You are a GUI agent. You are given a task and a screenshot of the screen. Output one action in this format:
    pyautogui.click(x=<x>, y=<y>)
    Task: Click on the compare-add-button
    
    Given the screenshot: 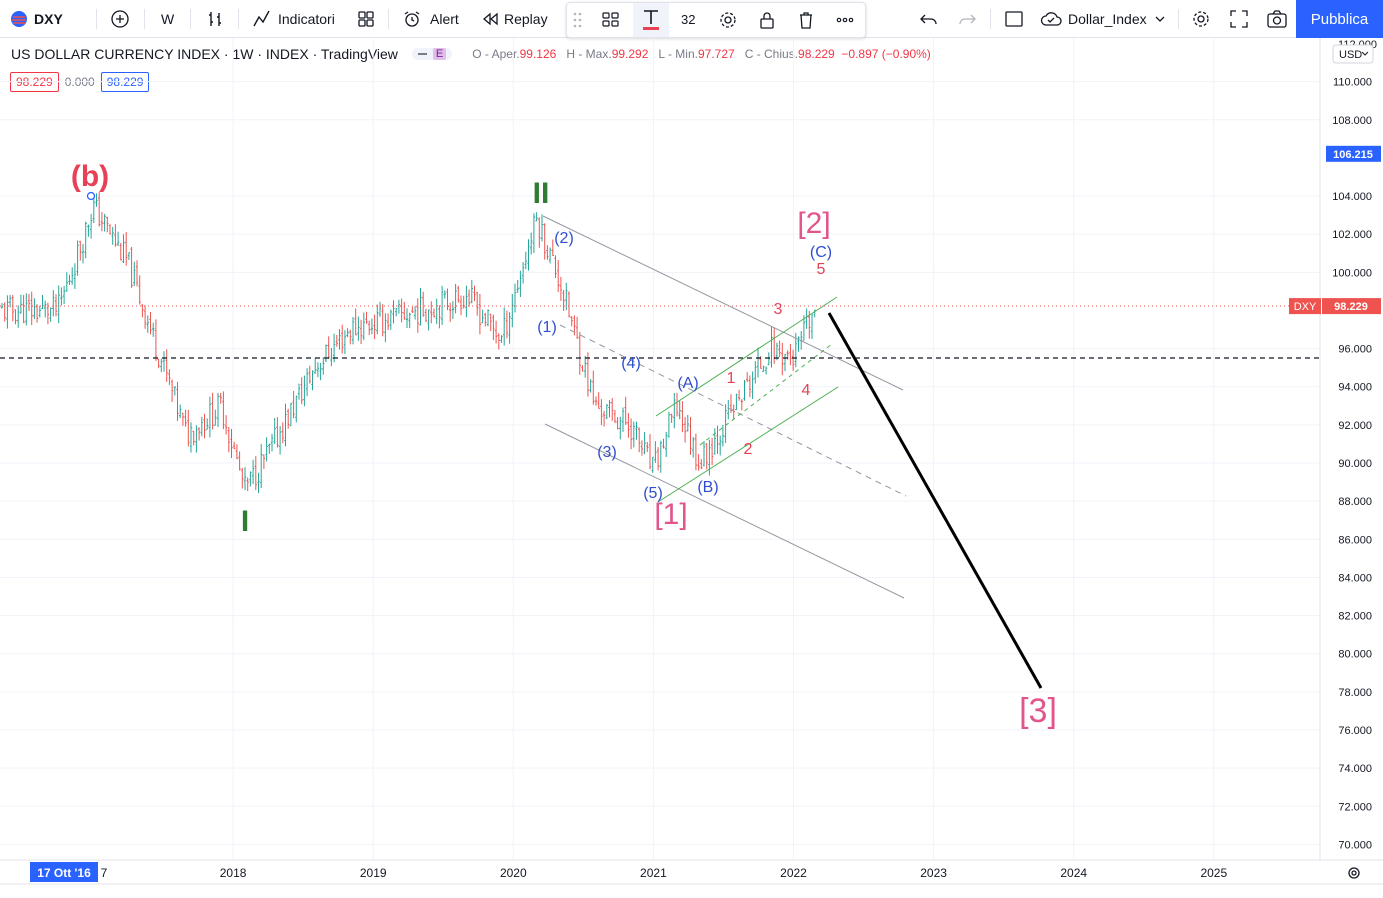 What is the action you would take?
    pyautogui.click(x=120, y=19)
    